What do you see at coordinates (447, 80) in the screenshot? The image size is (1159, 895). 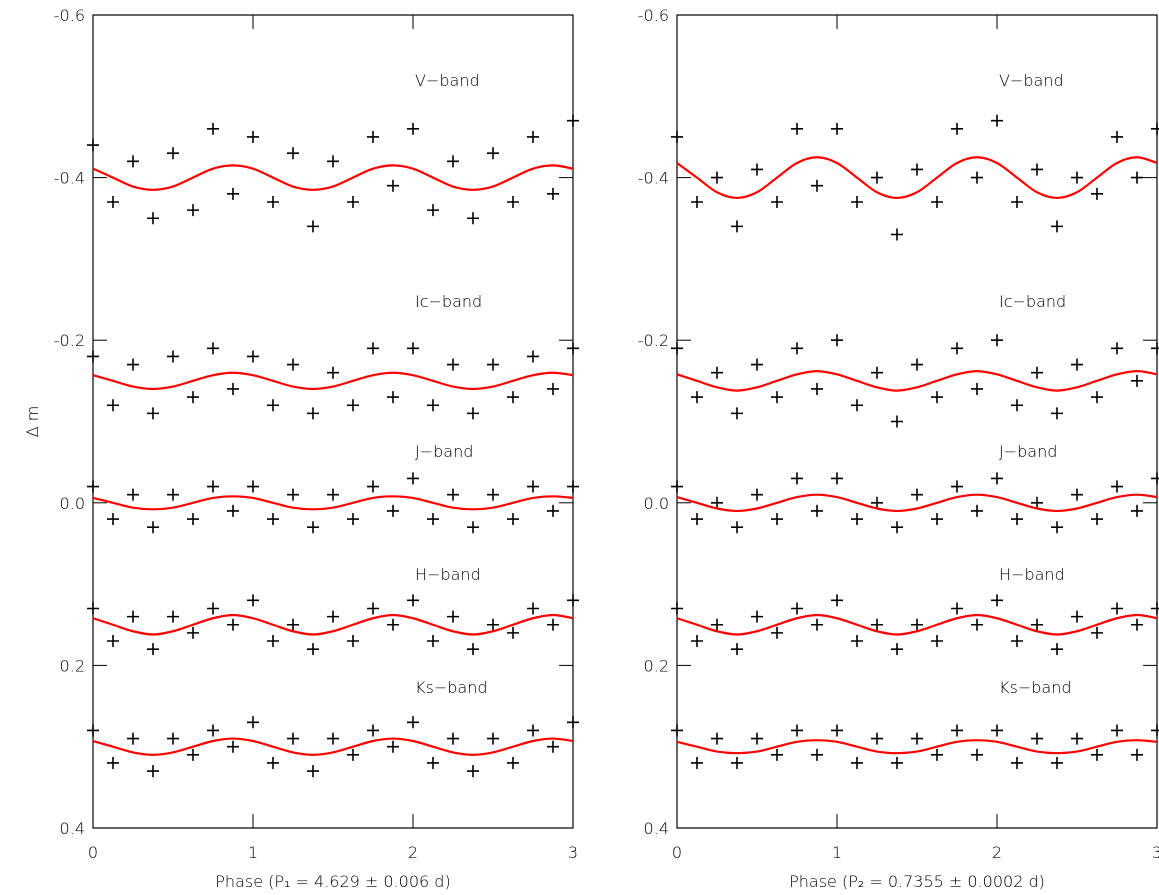 I see `band-label: V−band` at bounding box center [447, 80].